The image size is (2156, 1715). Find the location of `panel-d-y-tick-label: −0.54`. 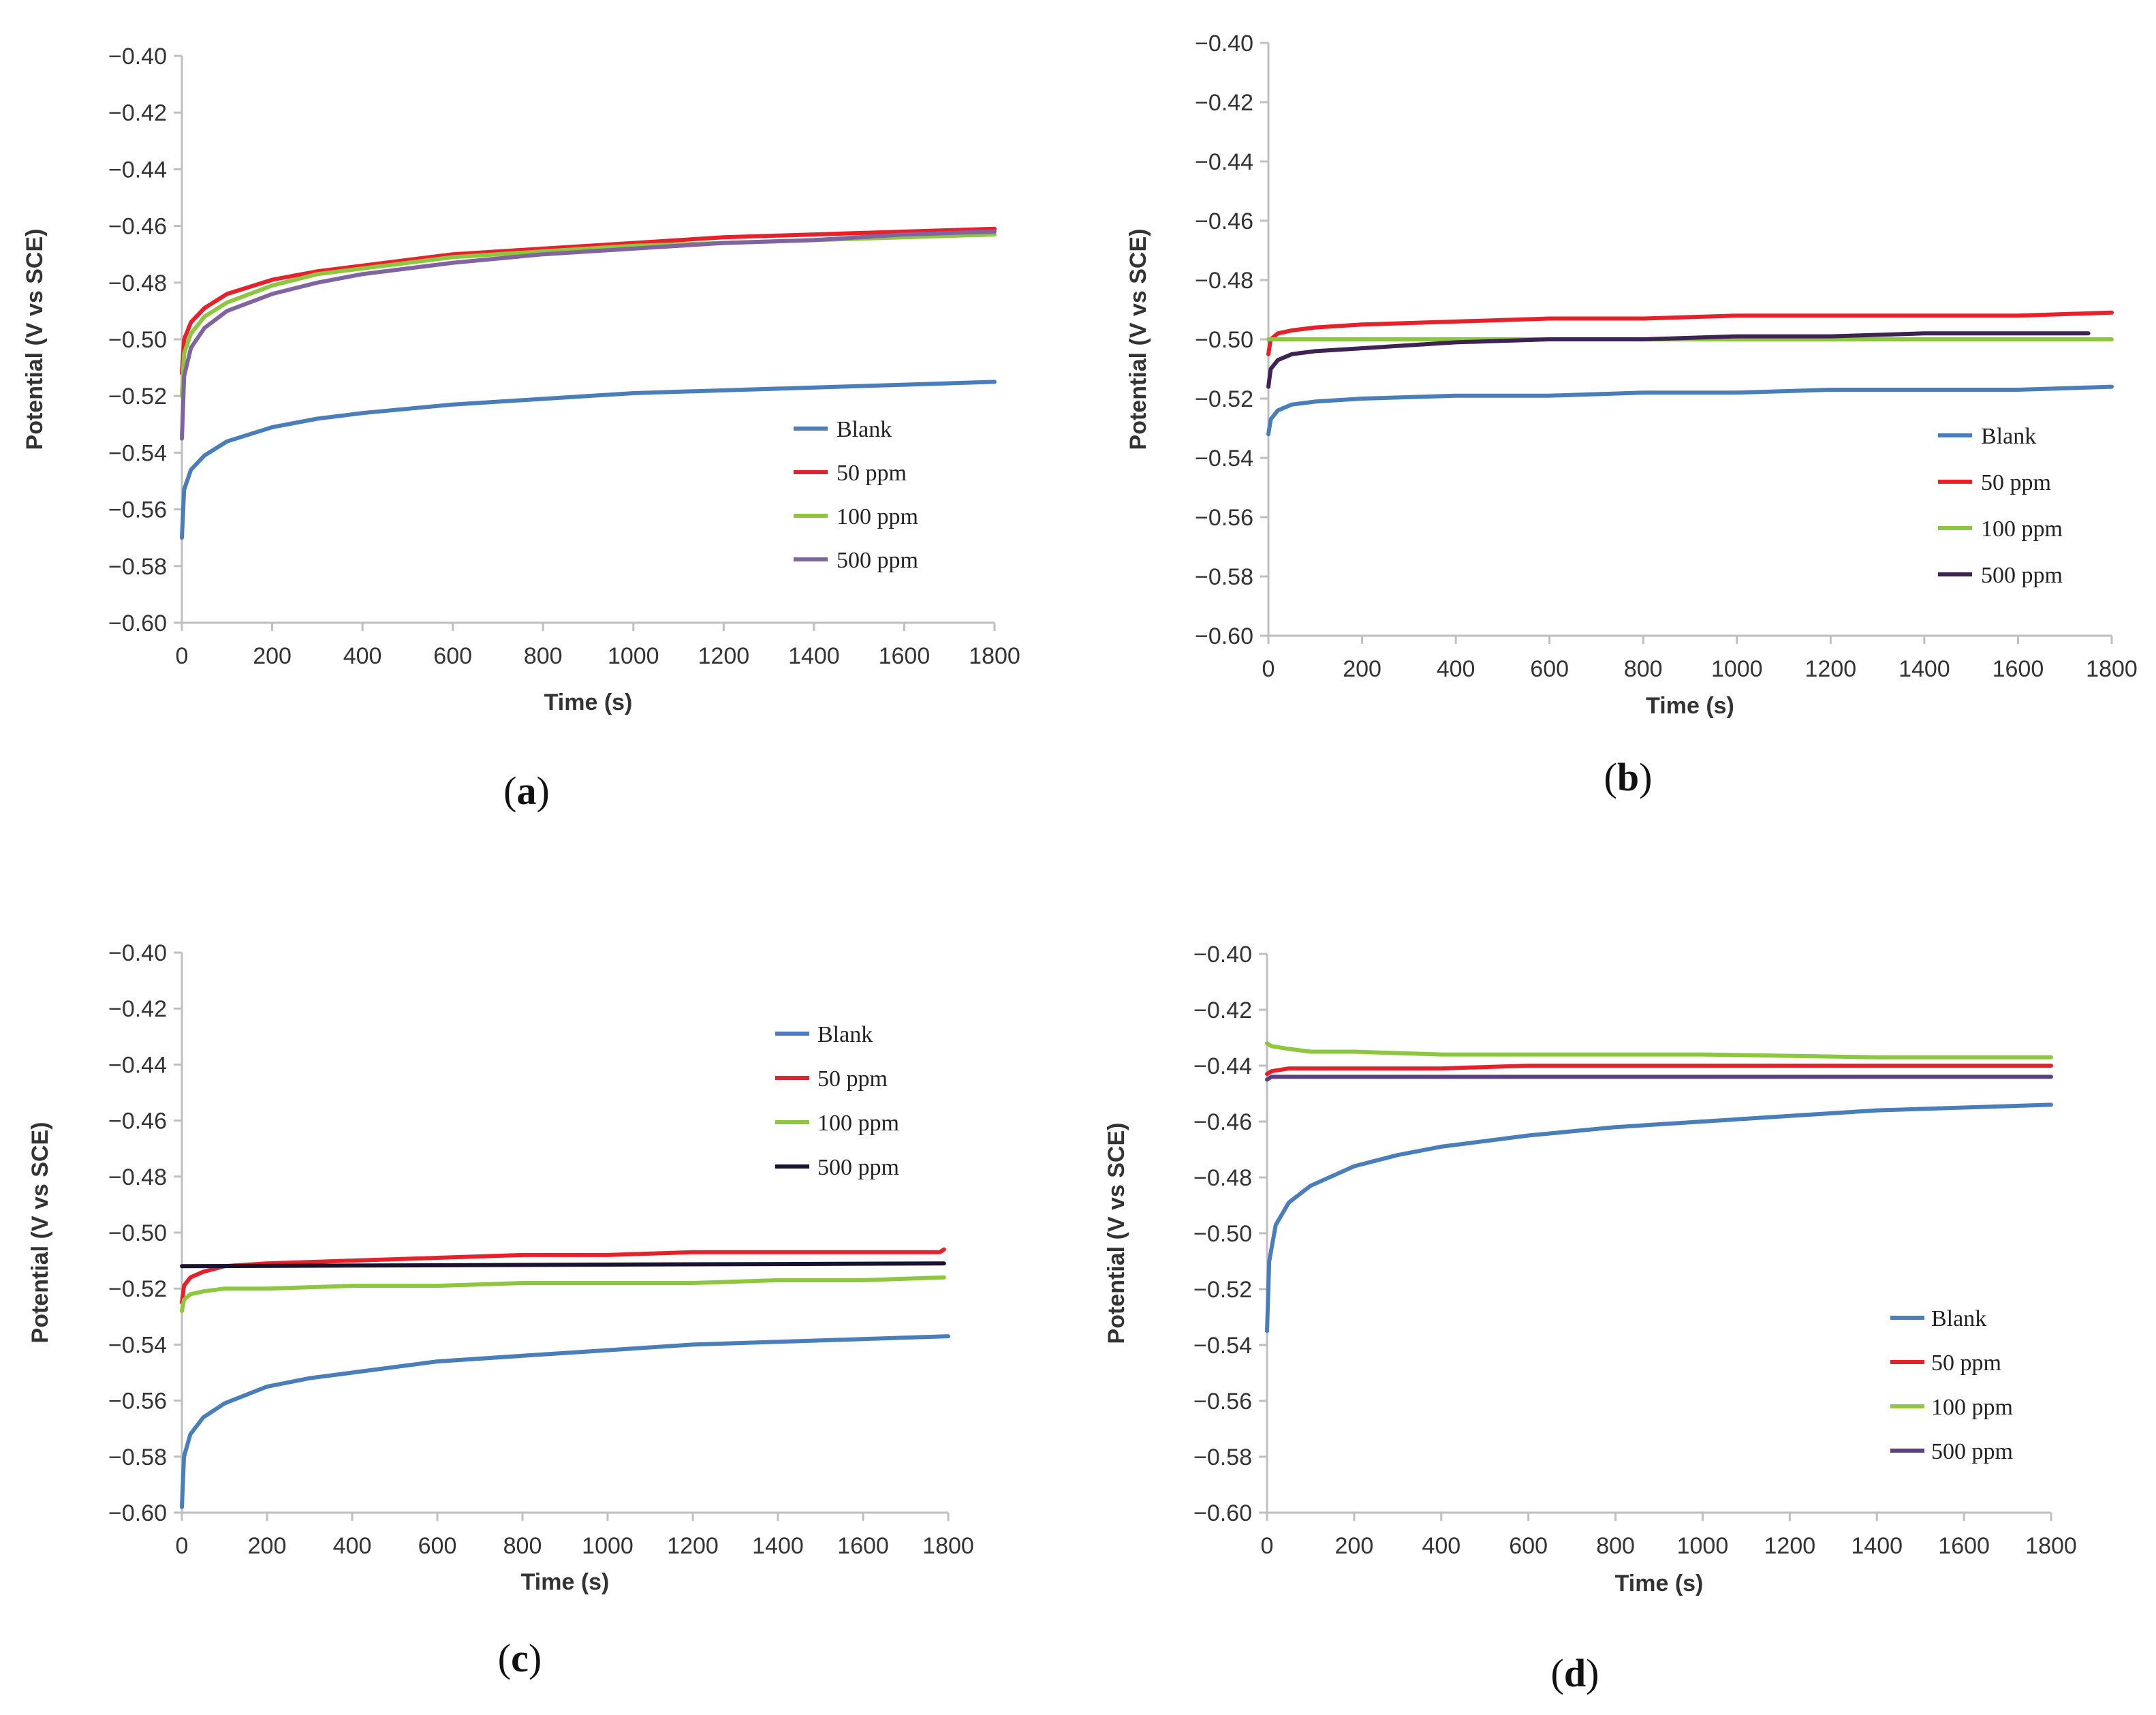

panel-d-y-tick-label: −0.54 is located at coordinates (1222, 1346).